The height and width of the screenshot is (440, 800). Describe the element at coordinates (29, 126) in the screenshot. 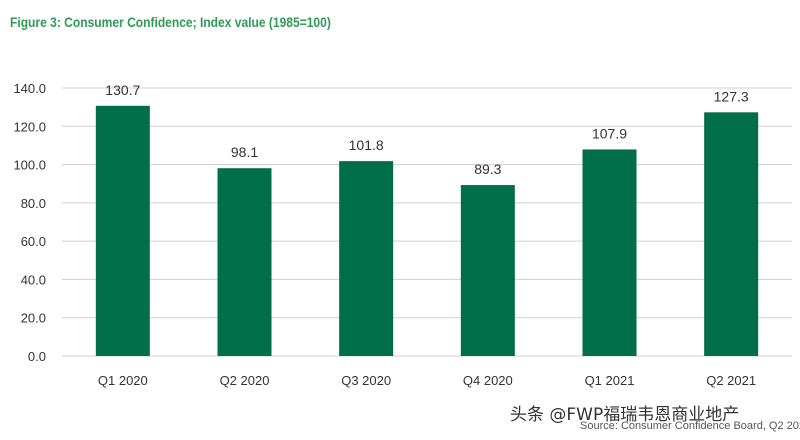

I see `y-tick-label: 120.0` at that location.